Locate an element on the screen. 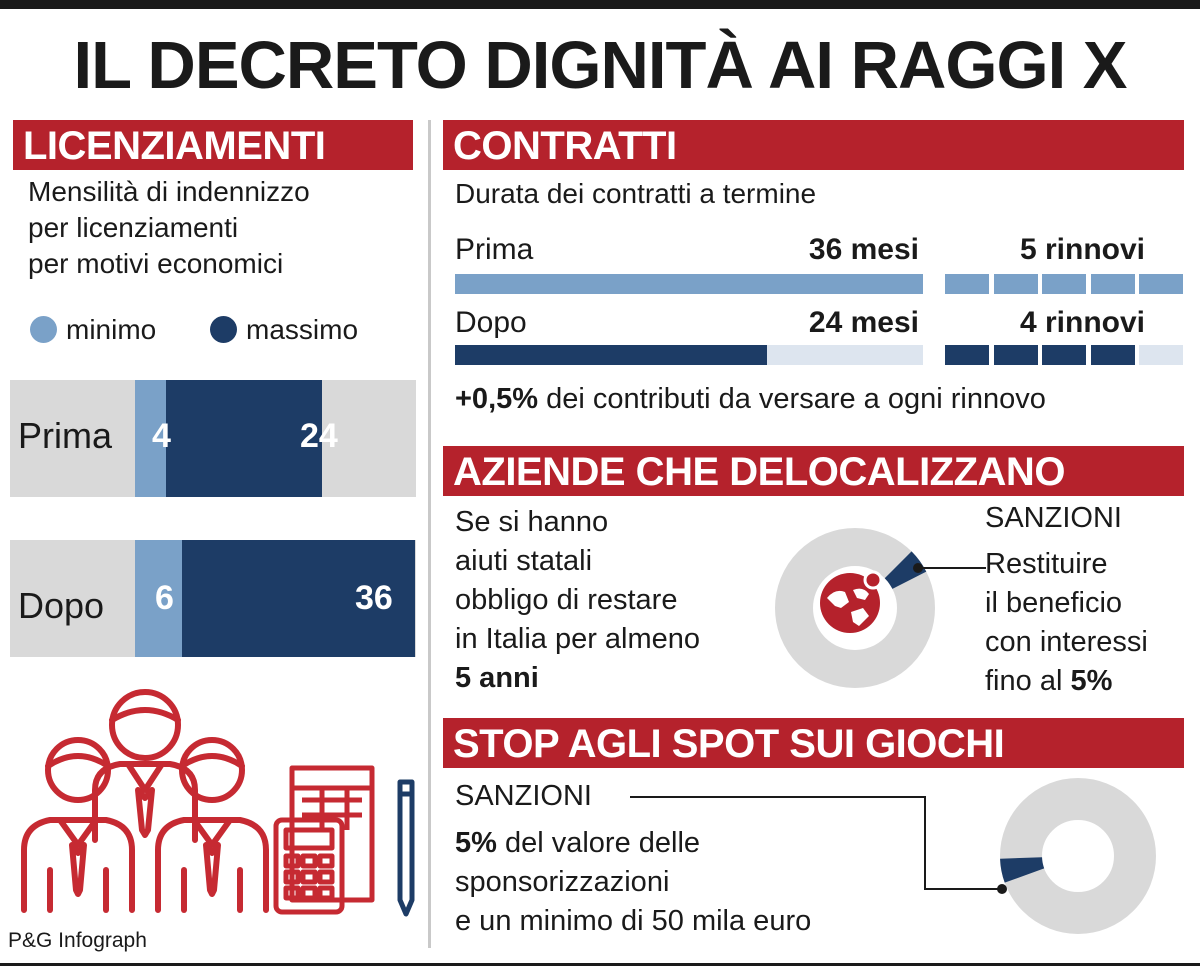 The width and height of the screenshot is (1200, 977). giochi-line-1: 5% del valore delle is located at coordinates (577, 843).